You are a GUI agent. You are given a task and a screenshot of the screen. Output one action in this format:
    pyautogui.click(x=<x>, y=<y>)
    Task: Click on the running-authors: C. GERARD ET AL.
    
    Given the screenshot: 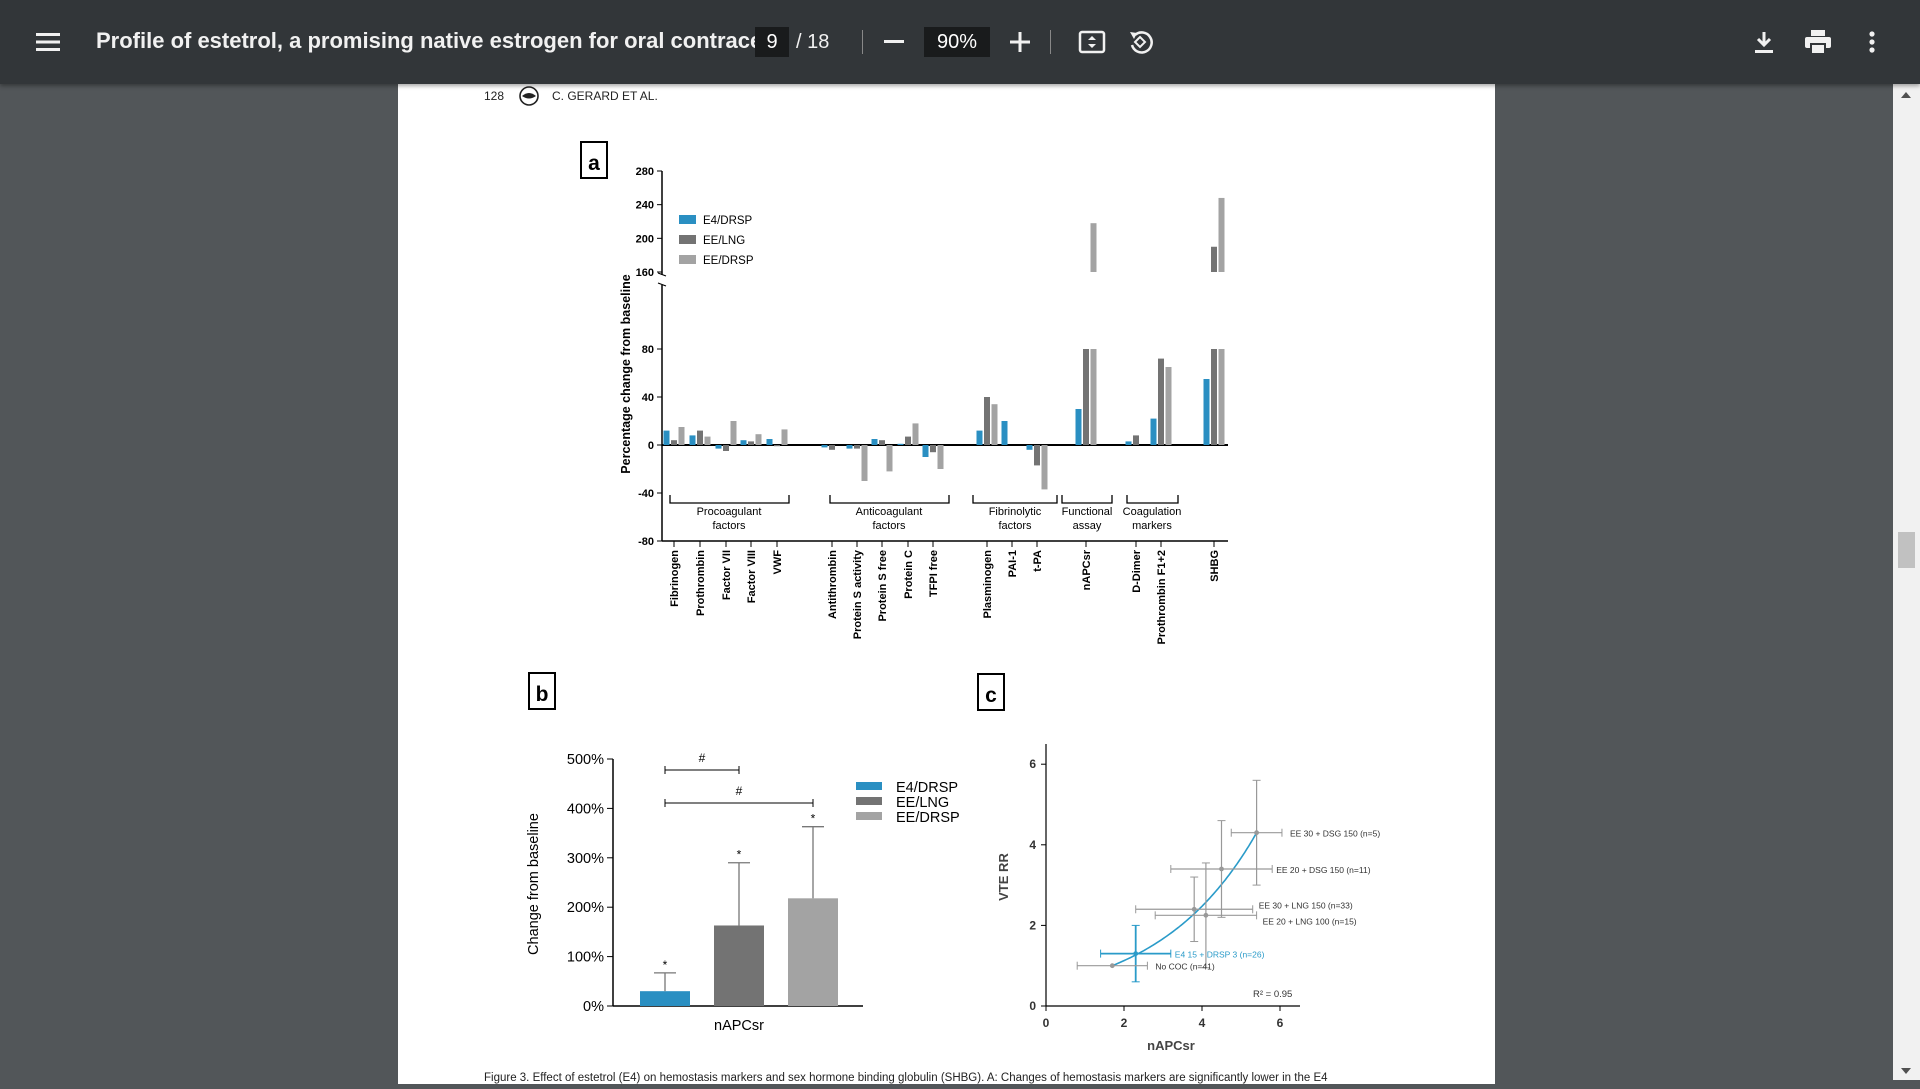 What is the action you would take?
    pyautogui.click(x=605, y=96)
    